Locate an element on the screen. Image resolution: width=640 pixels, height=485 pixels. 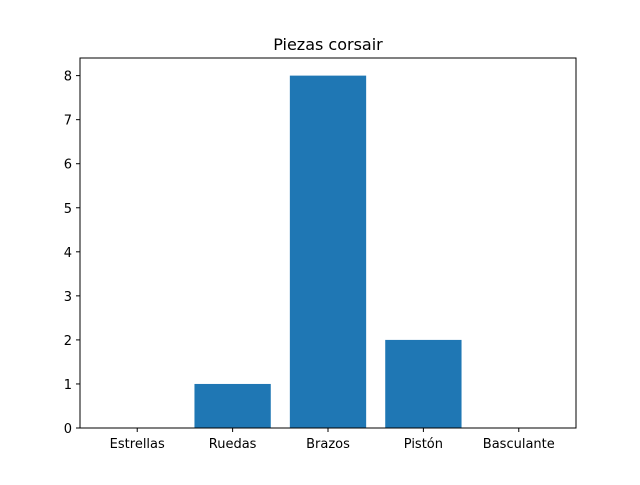
y-tick-label: 7 is located at coordinates (68, 121).